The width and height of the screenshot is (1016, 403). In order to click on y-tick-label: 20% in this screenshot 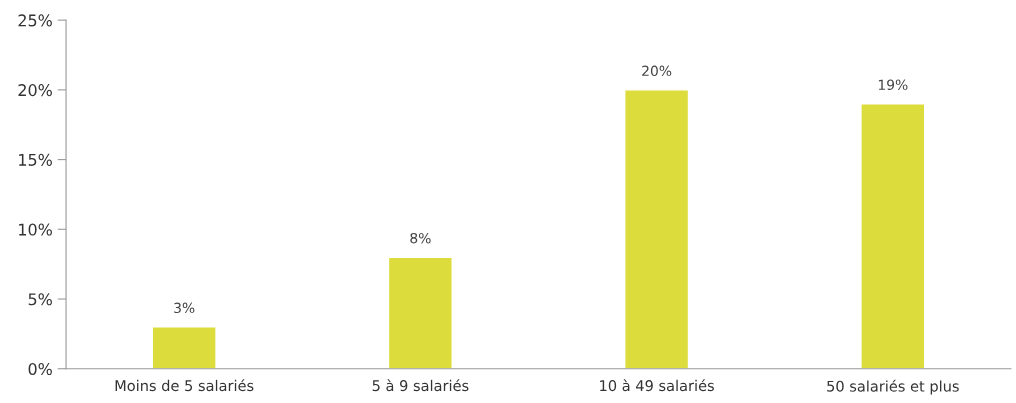, I will do `click(35, 90)`.